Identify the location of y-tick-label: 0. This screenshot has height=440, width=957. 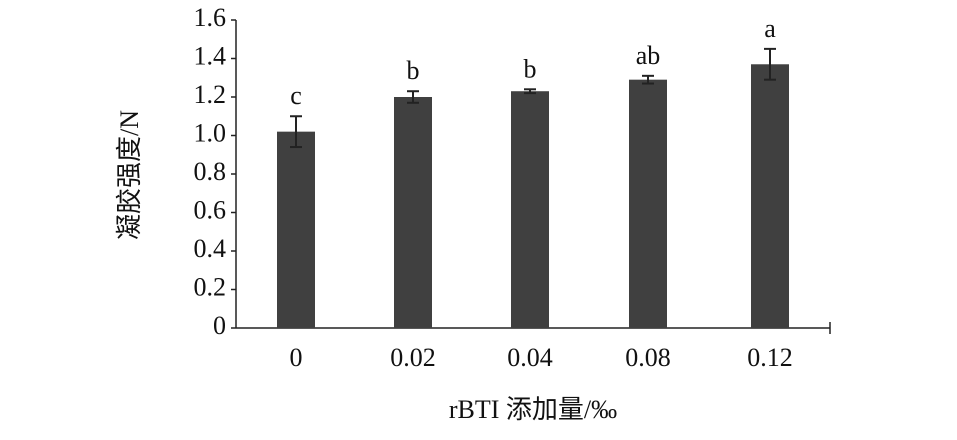
(219, 325).